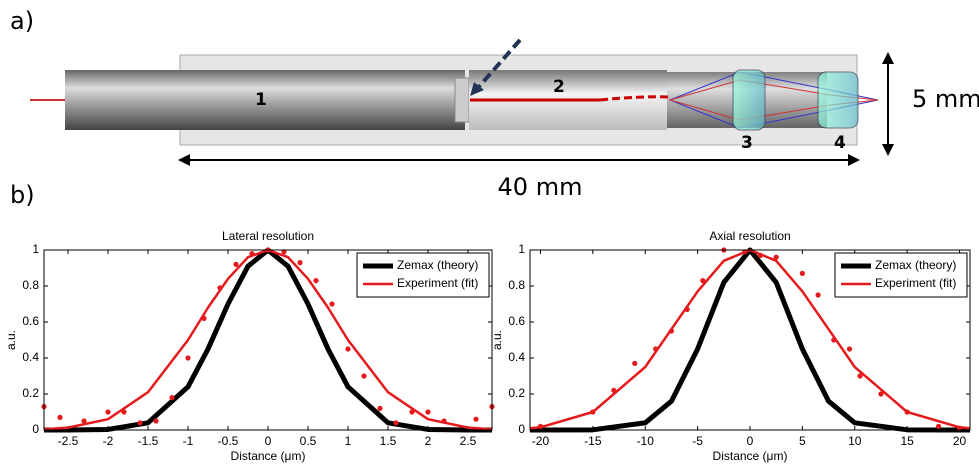  What do you see at coordinates (593, 441) in the screenshot?
I see `x-tick-label: -15` at bounding box center [593, 441].